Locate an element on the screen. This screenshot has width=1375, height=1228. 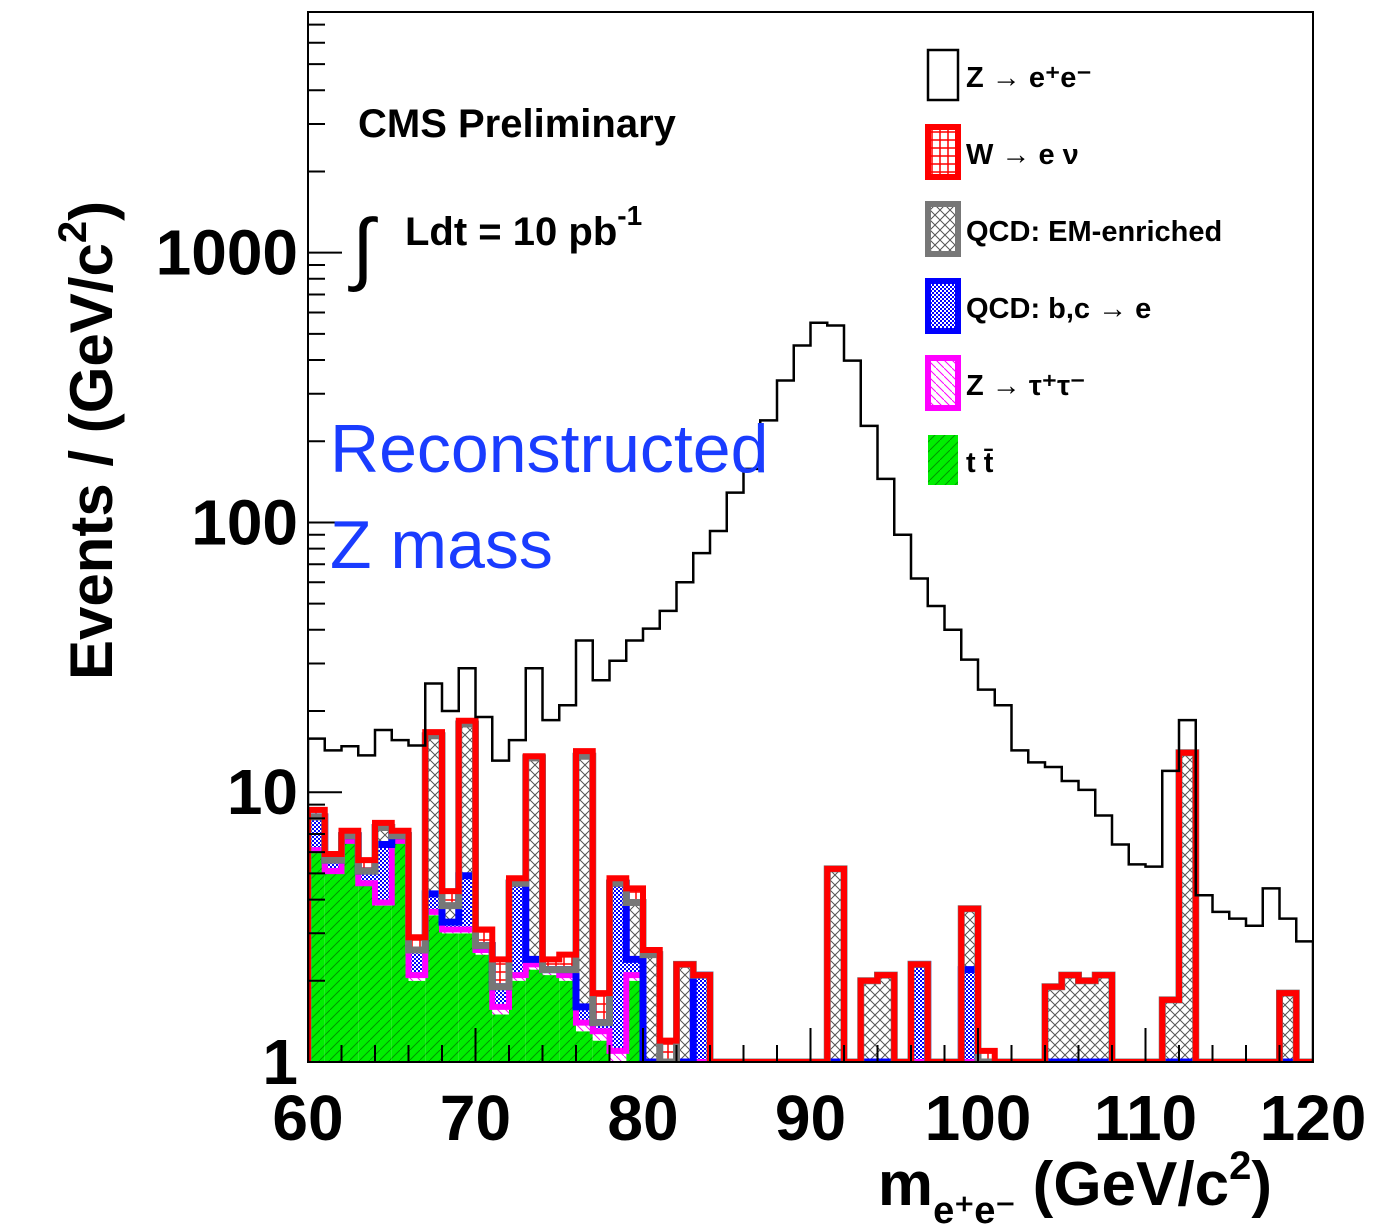
y-label-sup: 2 is located at coordinates (73, 232).